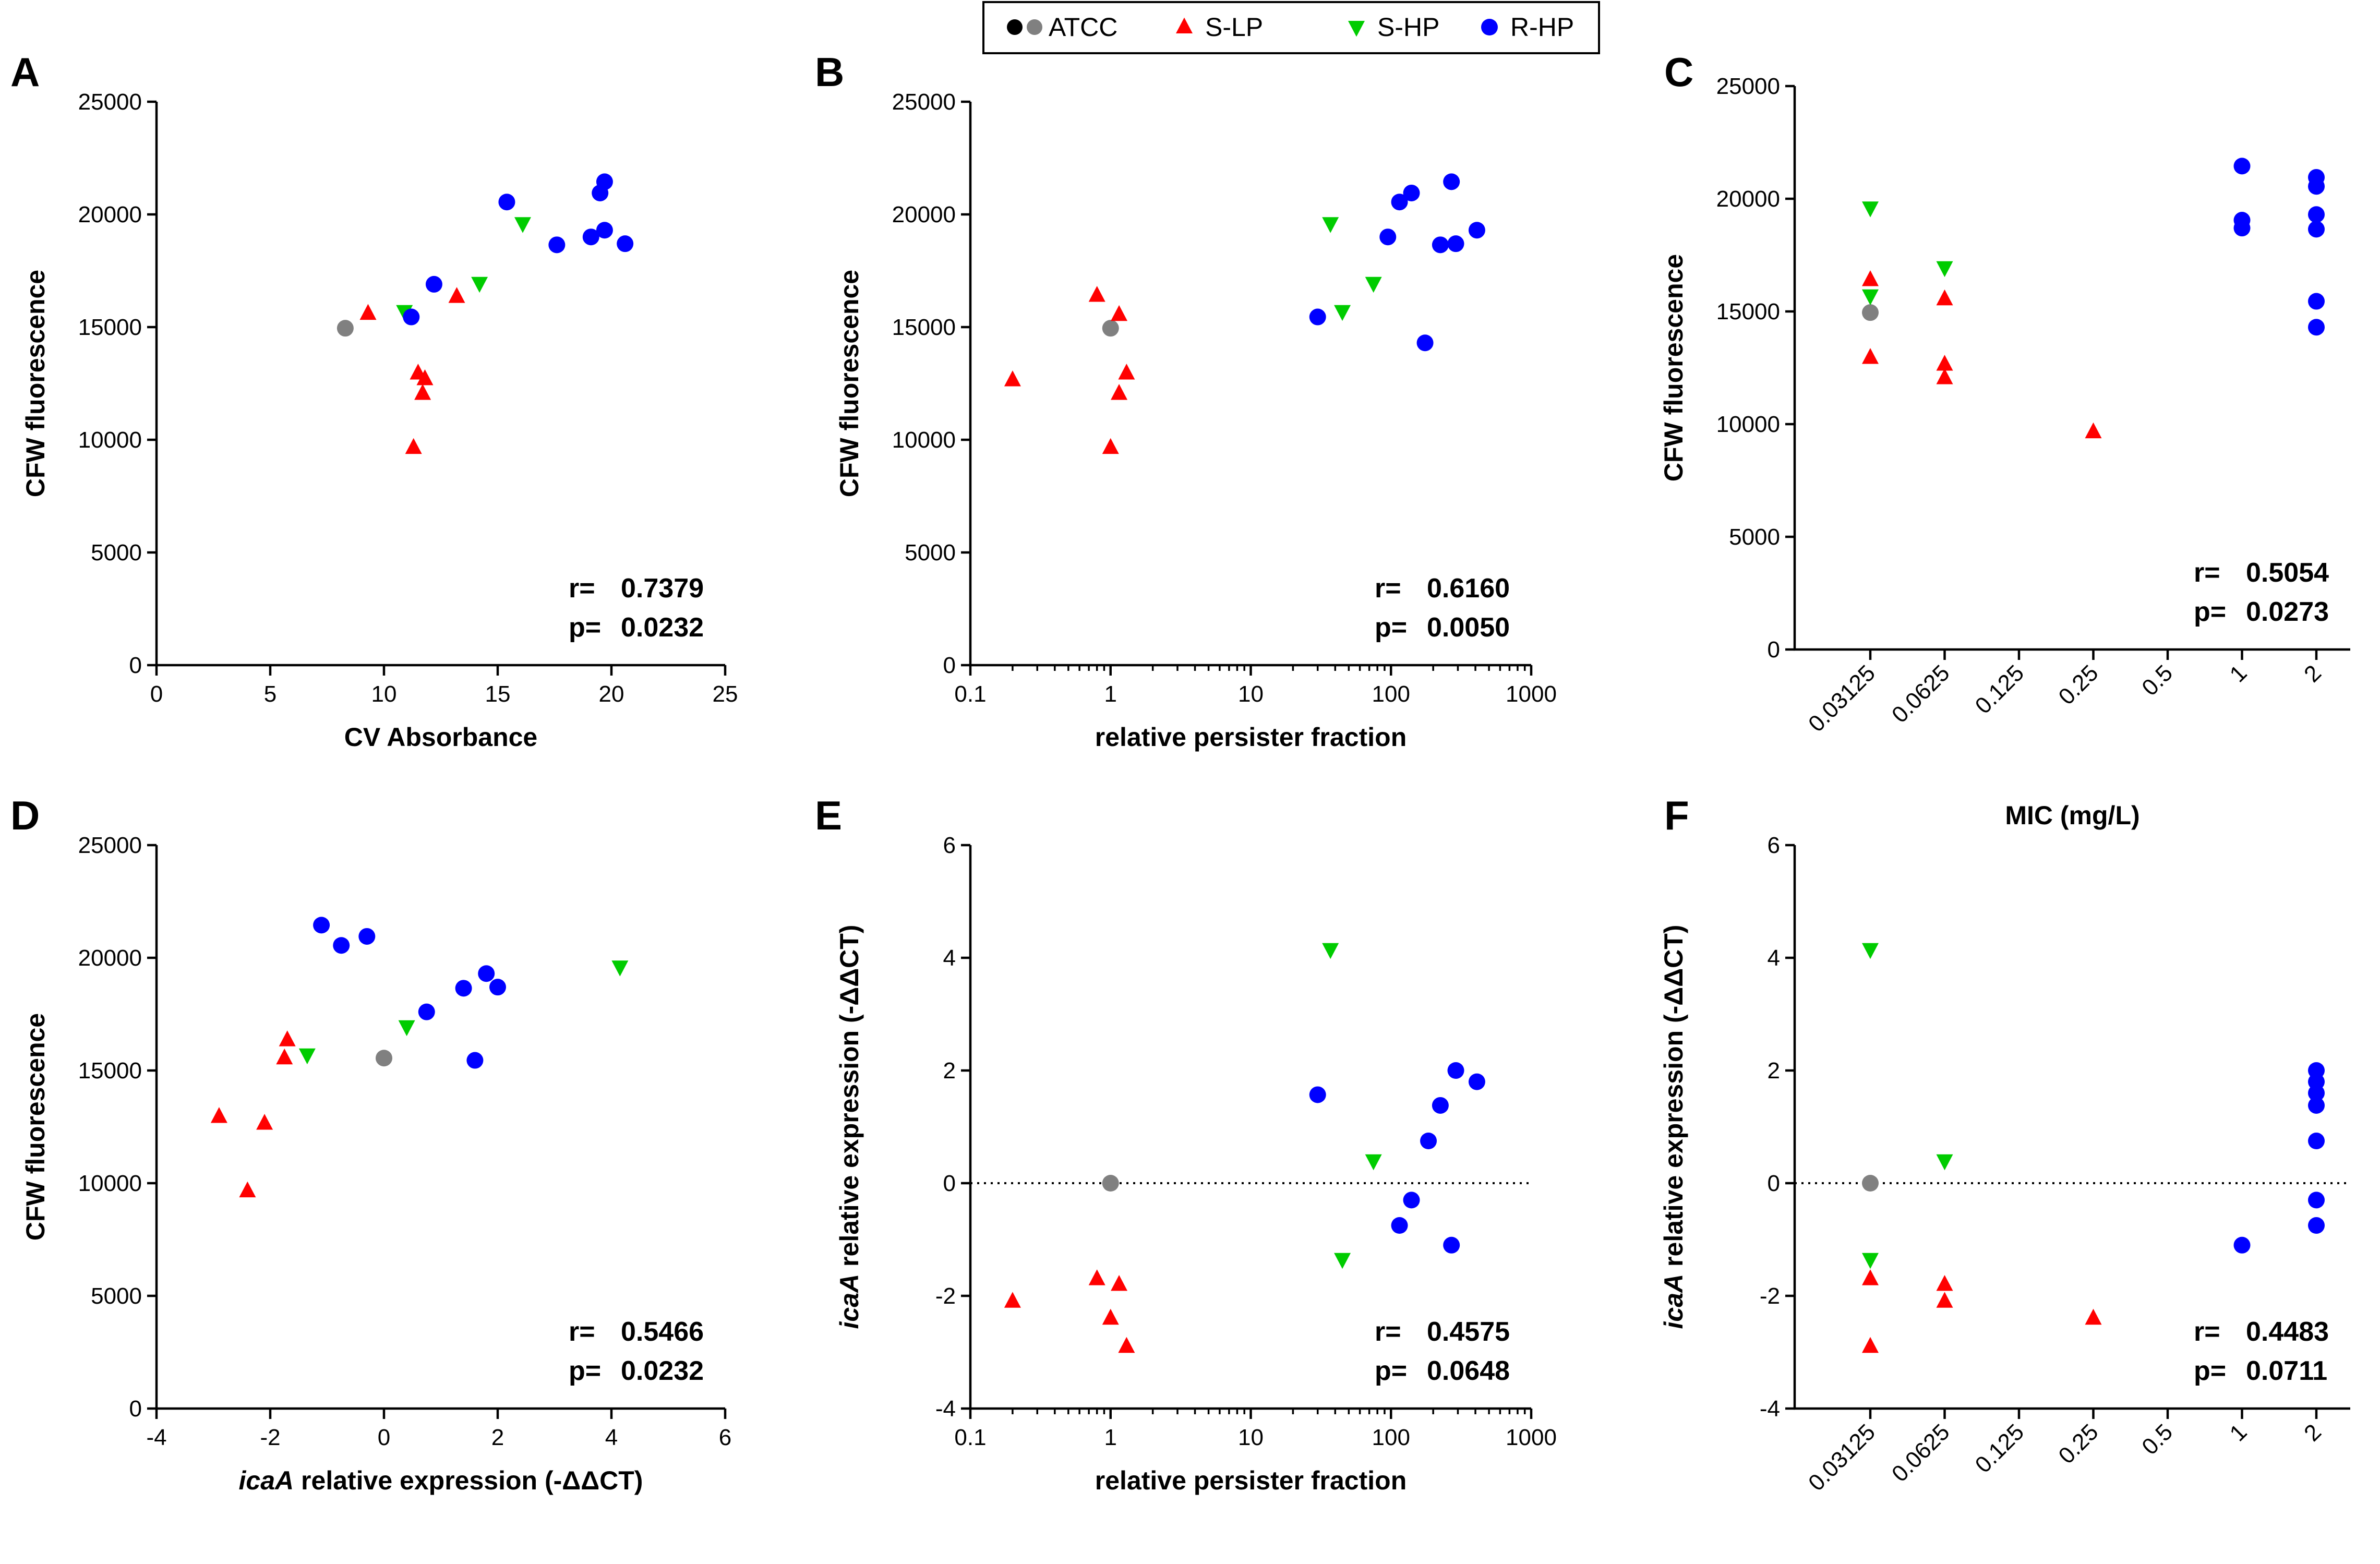  What do you see at coordinates (1184, 25) in the screenshot?
I see `legend-marker-slp` at bounding box center [1184, 25].